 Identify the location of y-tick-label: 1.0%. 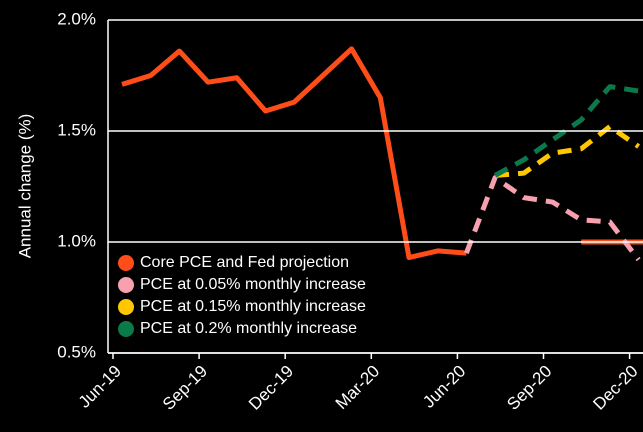
(76, 240).